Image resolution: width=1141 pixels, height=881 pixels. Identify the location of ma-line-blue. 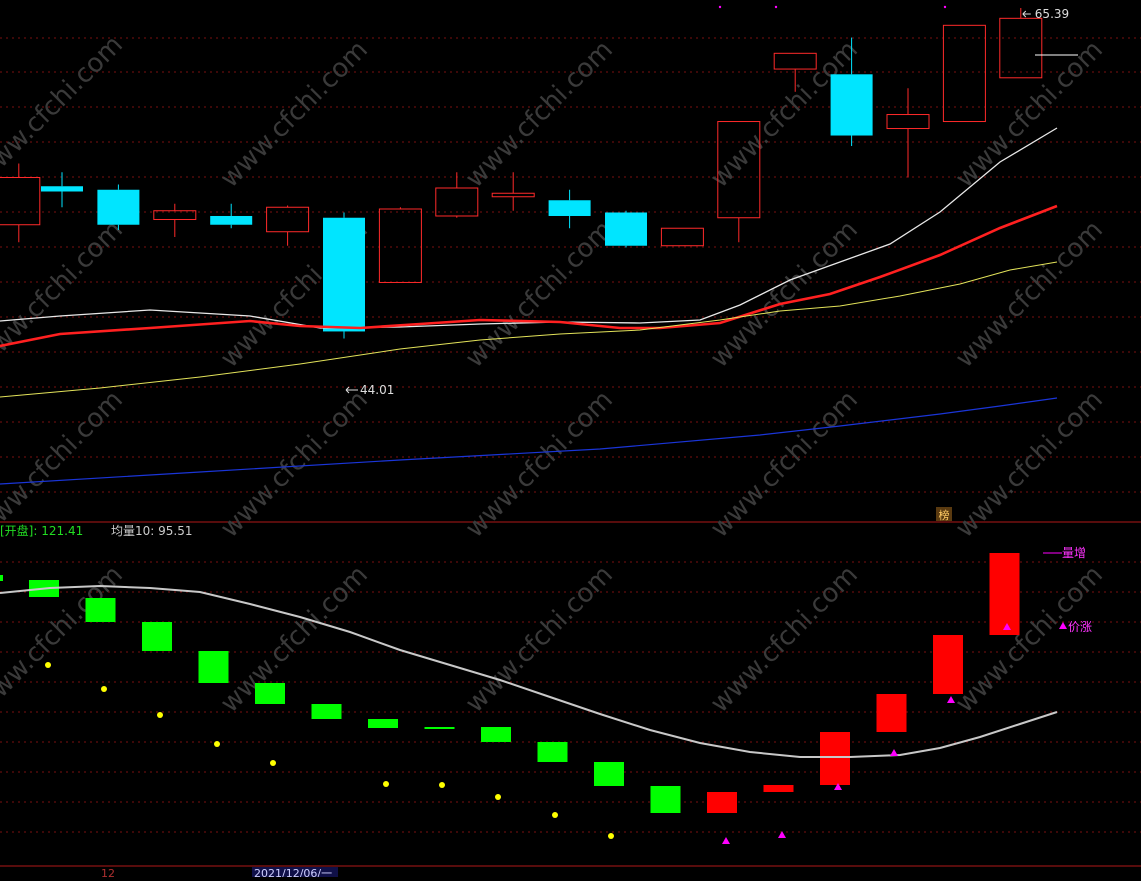
(529, 441).